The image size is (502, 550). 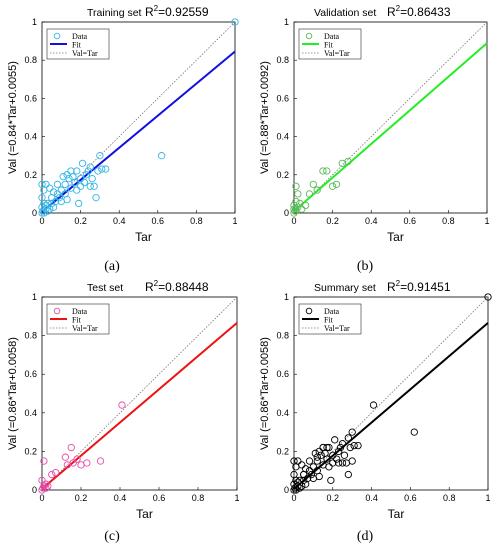 I want to click on y-axis-label: Val (=0.84*Tar+0.0055), so click(x=13, y=117).